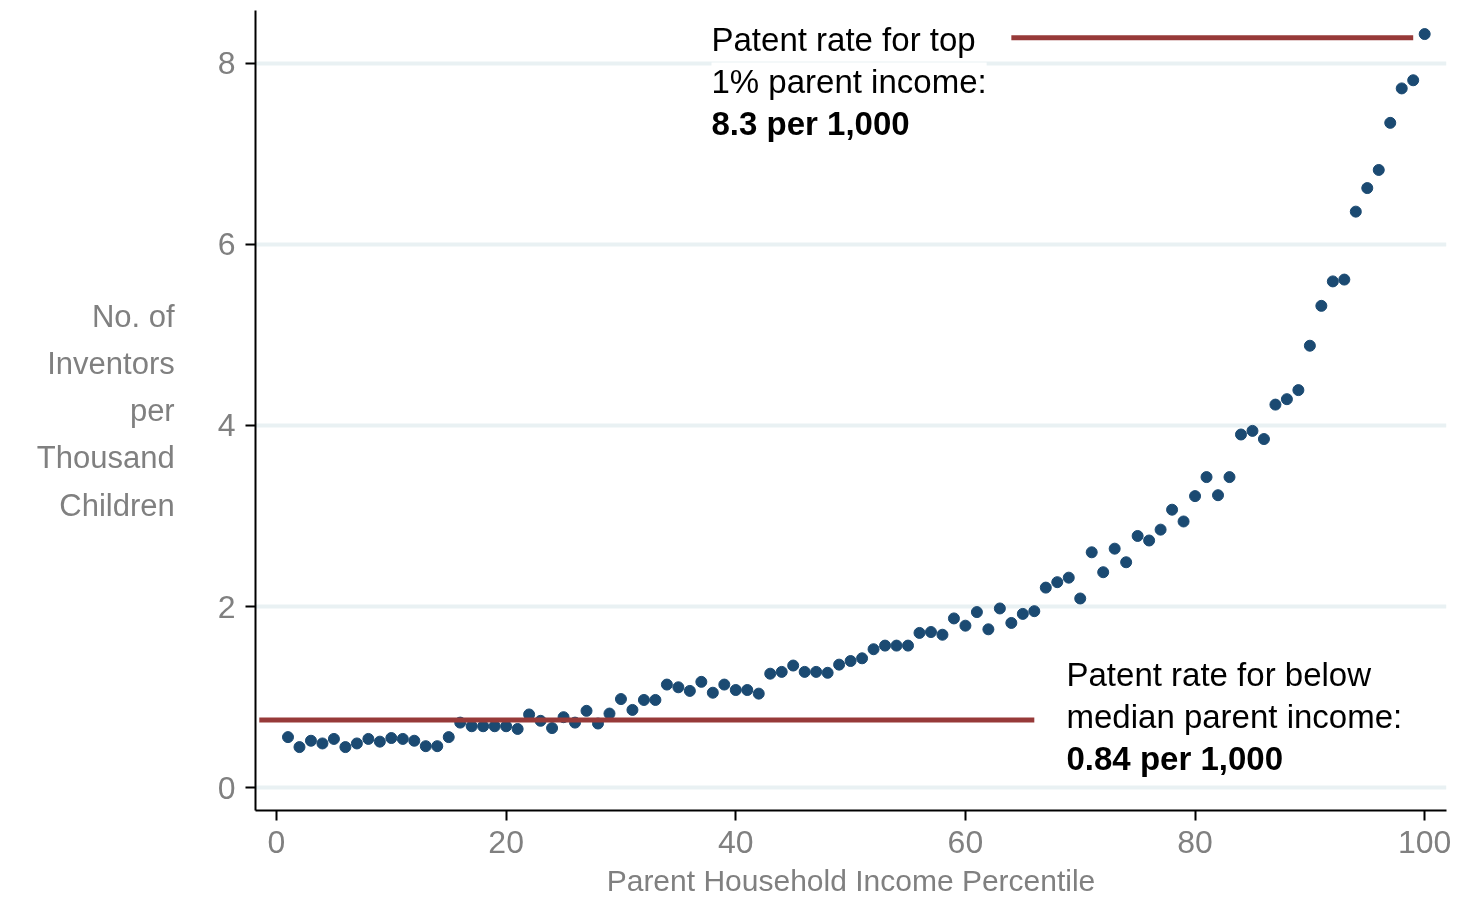 Image resolution: width=1458 pixels, height=916 pixels. I want to click on x-tick-label: 40, so click(735, 841).